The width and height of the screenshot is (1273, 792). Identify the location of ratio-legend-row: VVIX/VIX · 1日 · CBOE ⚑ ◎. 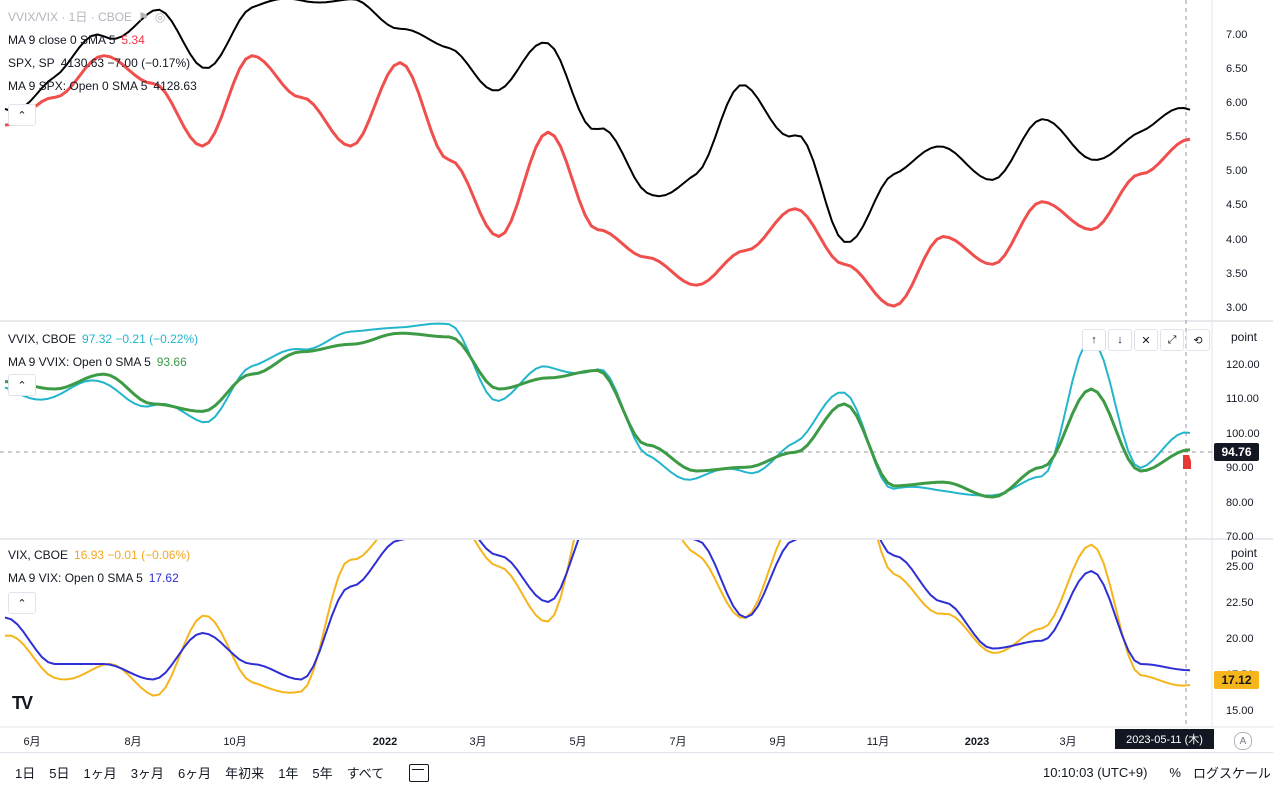
(102, 16).